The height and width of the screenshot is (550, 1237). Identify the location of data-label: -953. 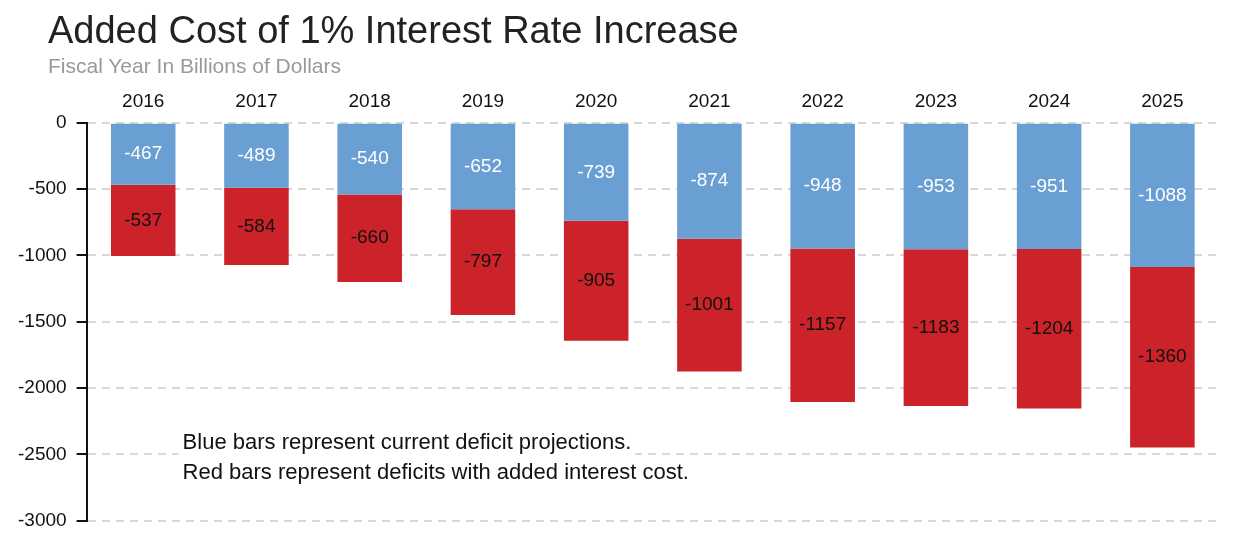
(935, 185).